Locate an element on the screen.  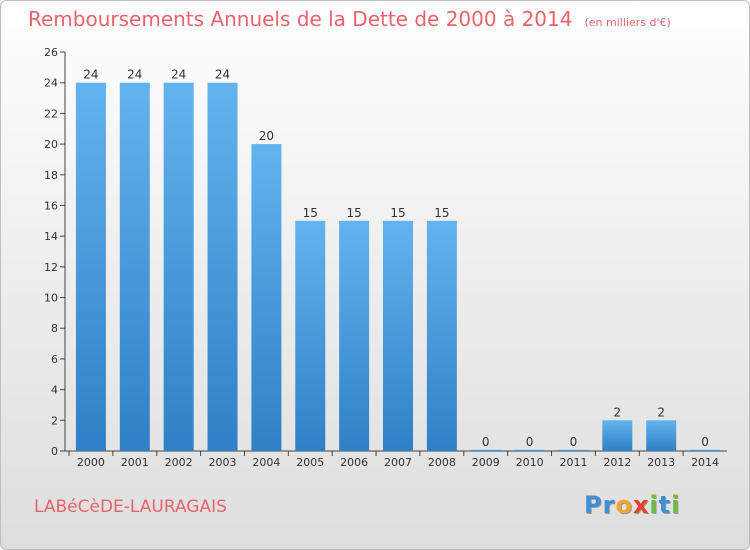
x-tick-label: 2006 is located at coordinates (354, 462).